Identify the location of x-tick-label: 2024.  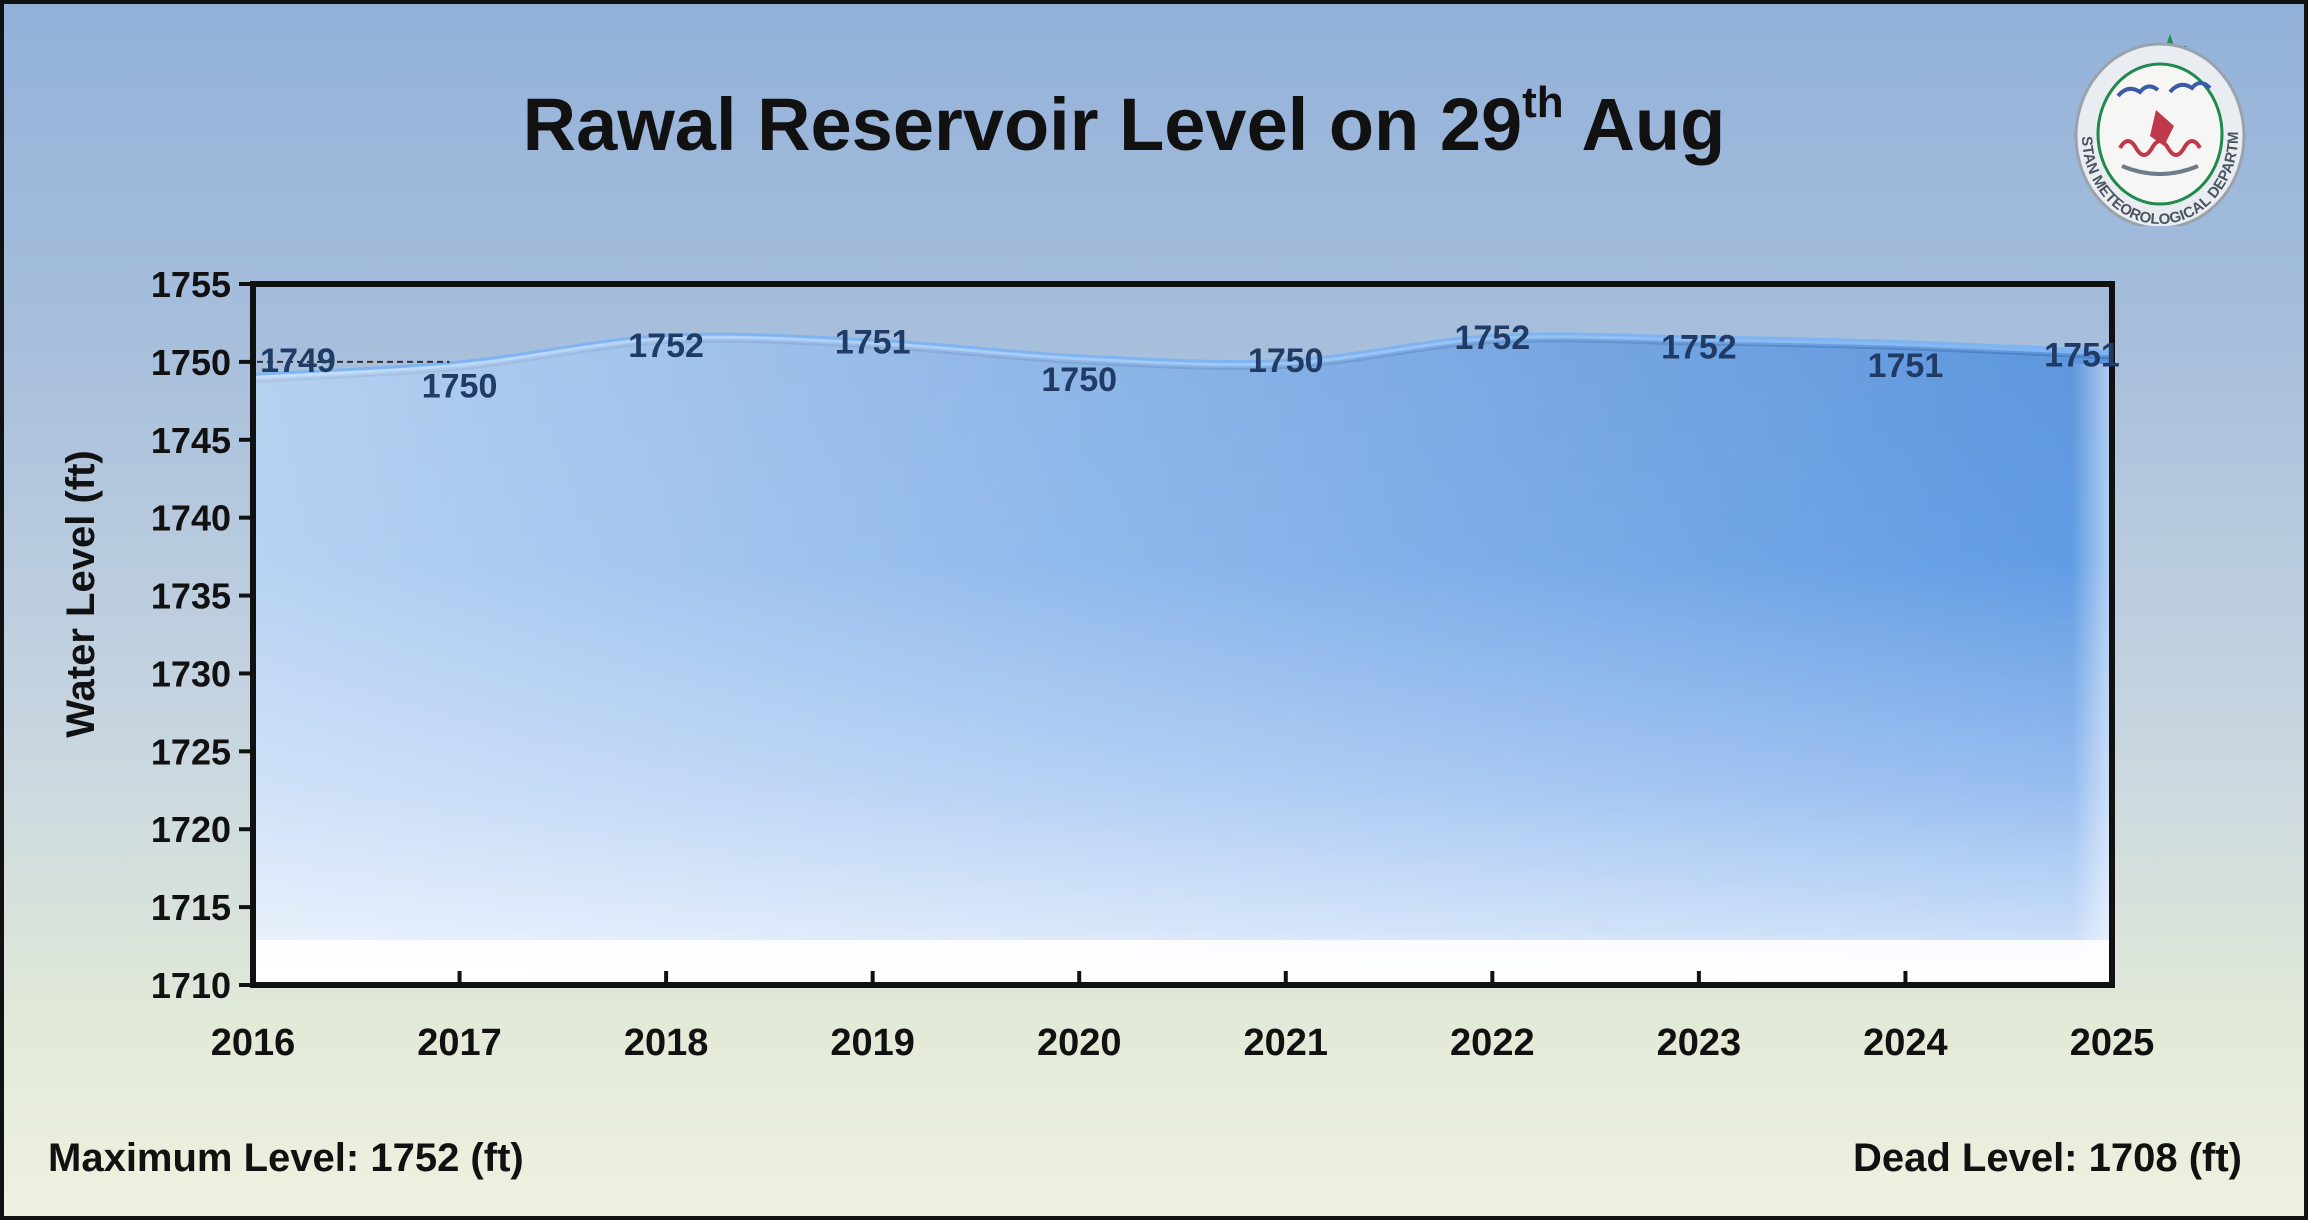
(1905, 1043).